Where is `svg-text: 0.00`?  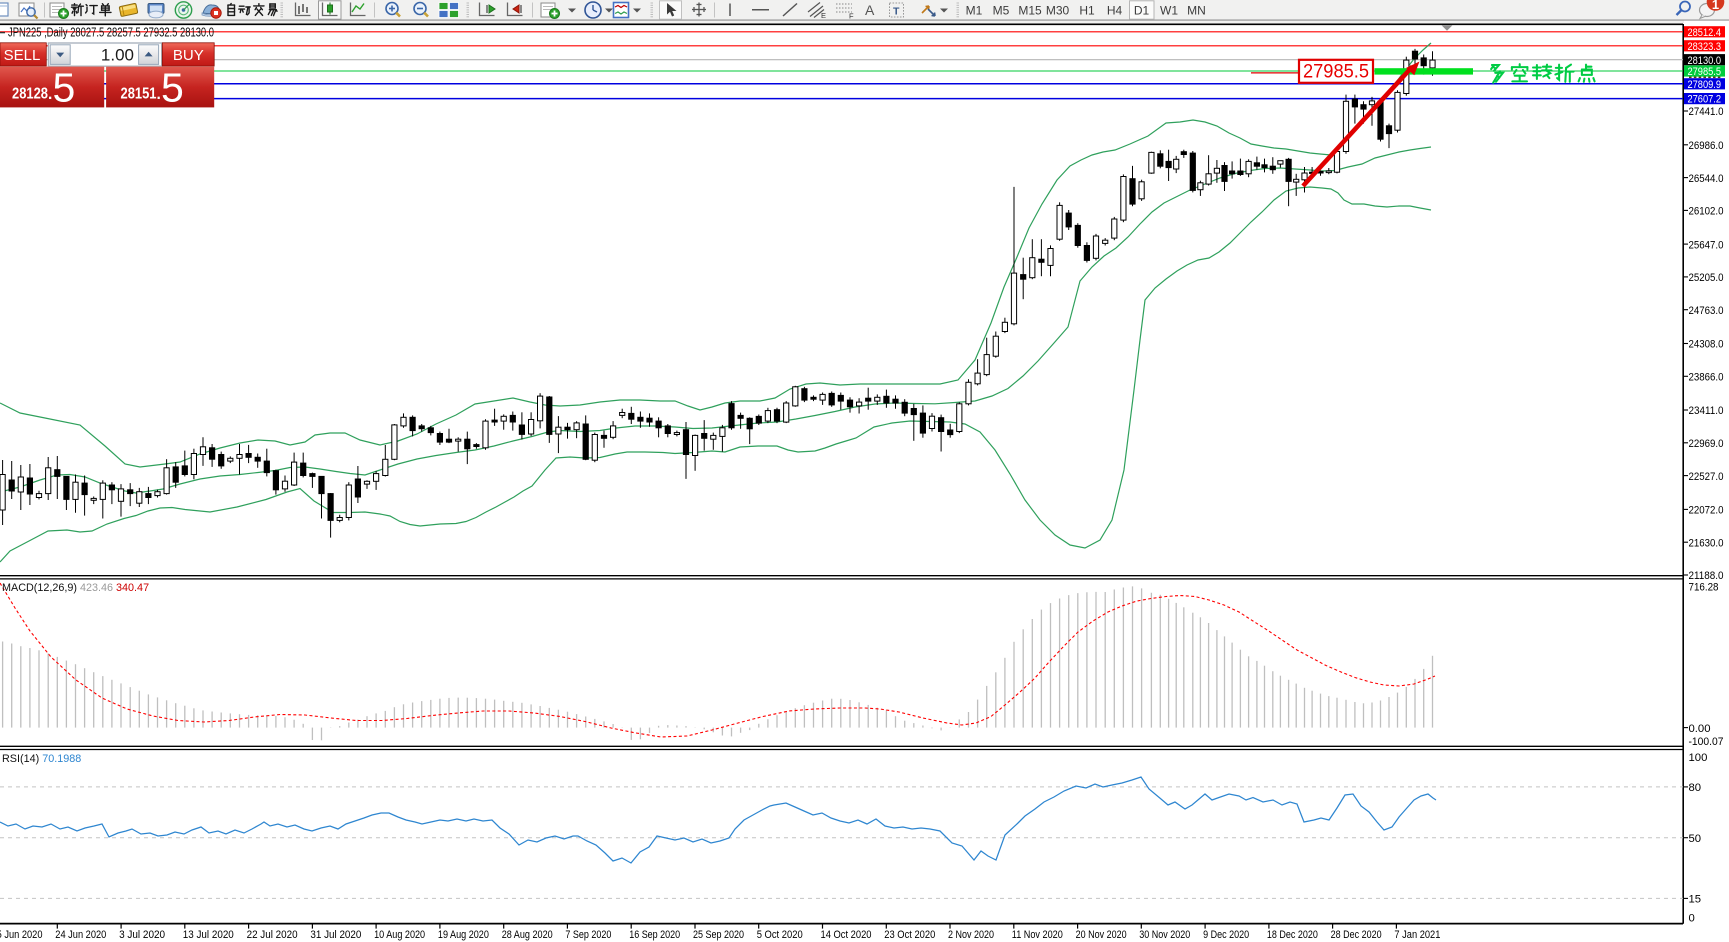
svg-text: 0.00 is located at coordinates (1700, 729).